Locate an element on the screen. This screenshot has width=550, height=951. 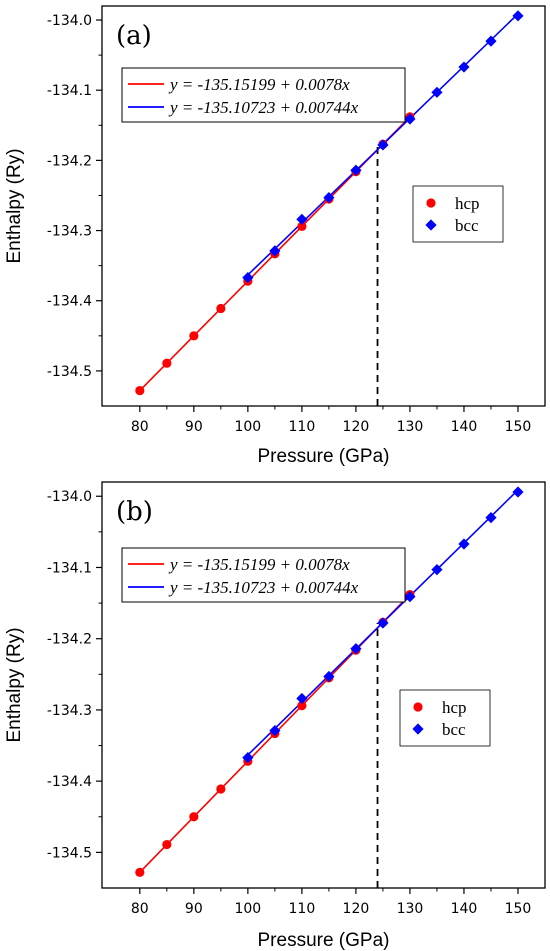
panel-label: (a) is located at coordinates (134, 36).